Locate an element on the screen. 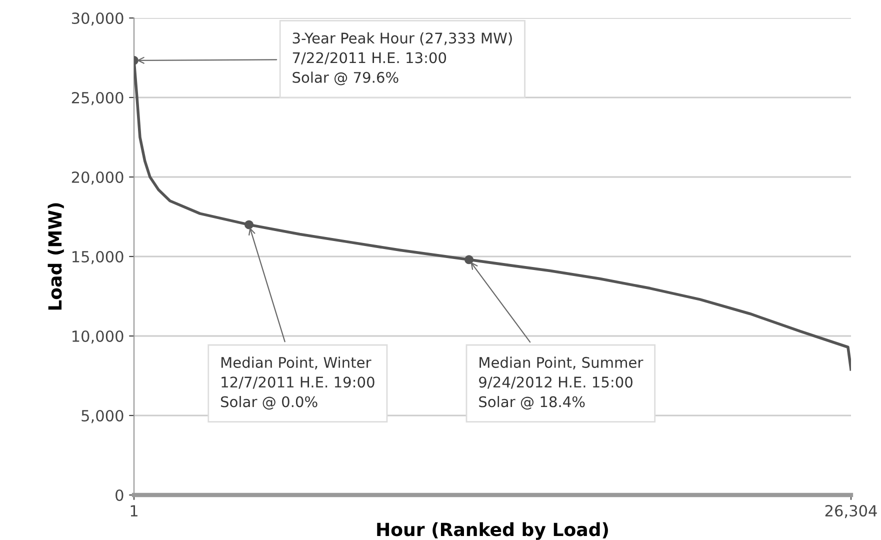 Image resolution: width=881 pixels, height=540 pixels. annotation: Median Point, Summer 9/24/2012 H.E. 15:00 Solar @ 18.4% is located at coordinates (561, 383).